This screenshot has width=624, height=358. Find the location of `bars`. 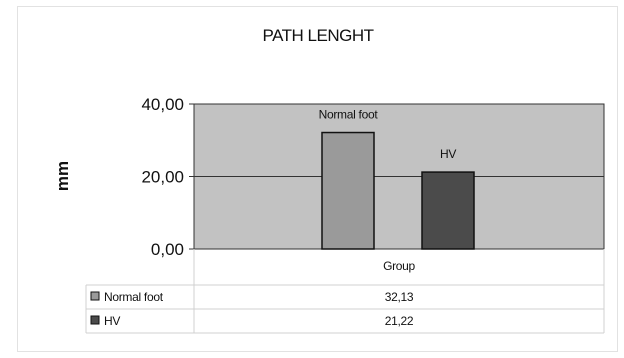

bars is located at coordinates (398, 190).